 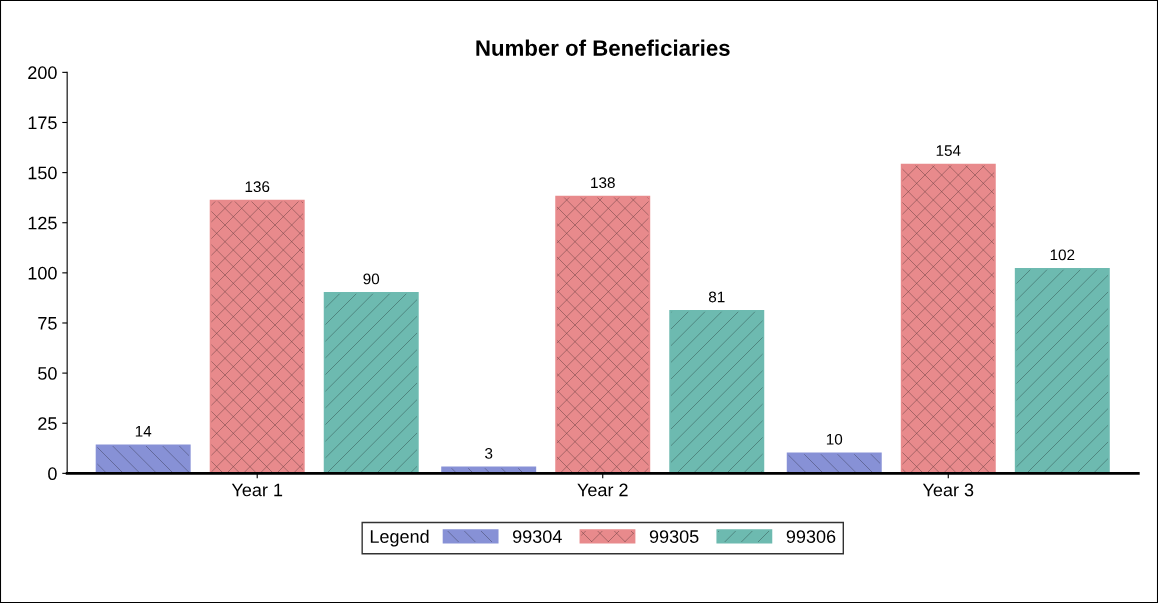 I want to click on legend-label: 99304, so click(x=537, y=536).